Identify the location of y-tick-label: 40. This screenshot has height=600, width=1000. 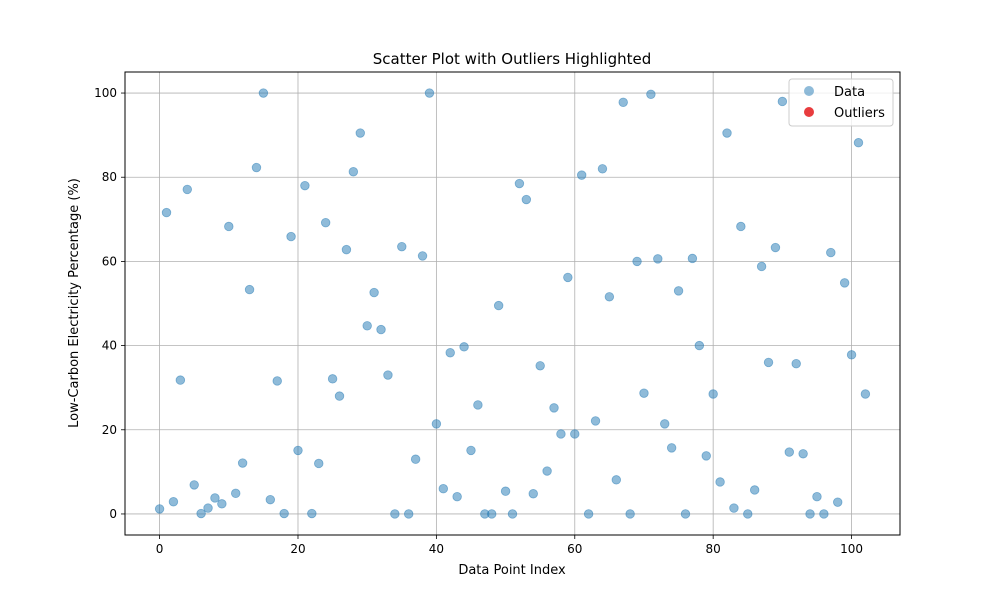
(109, 346).